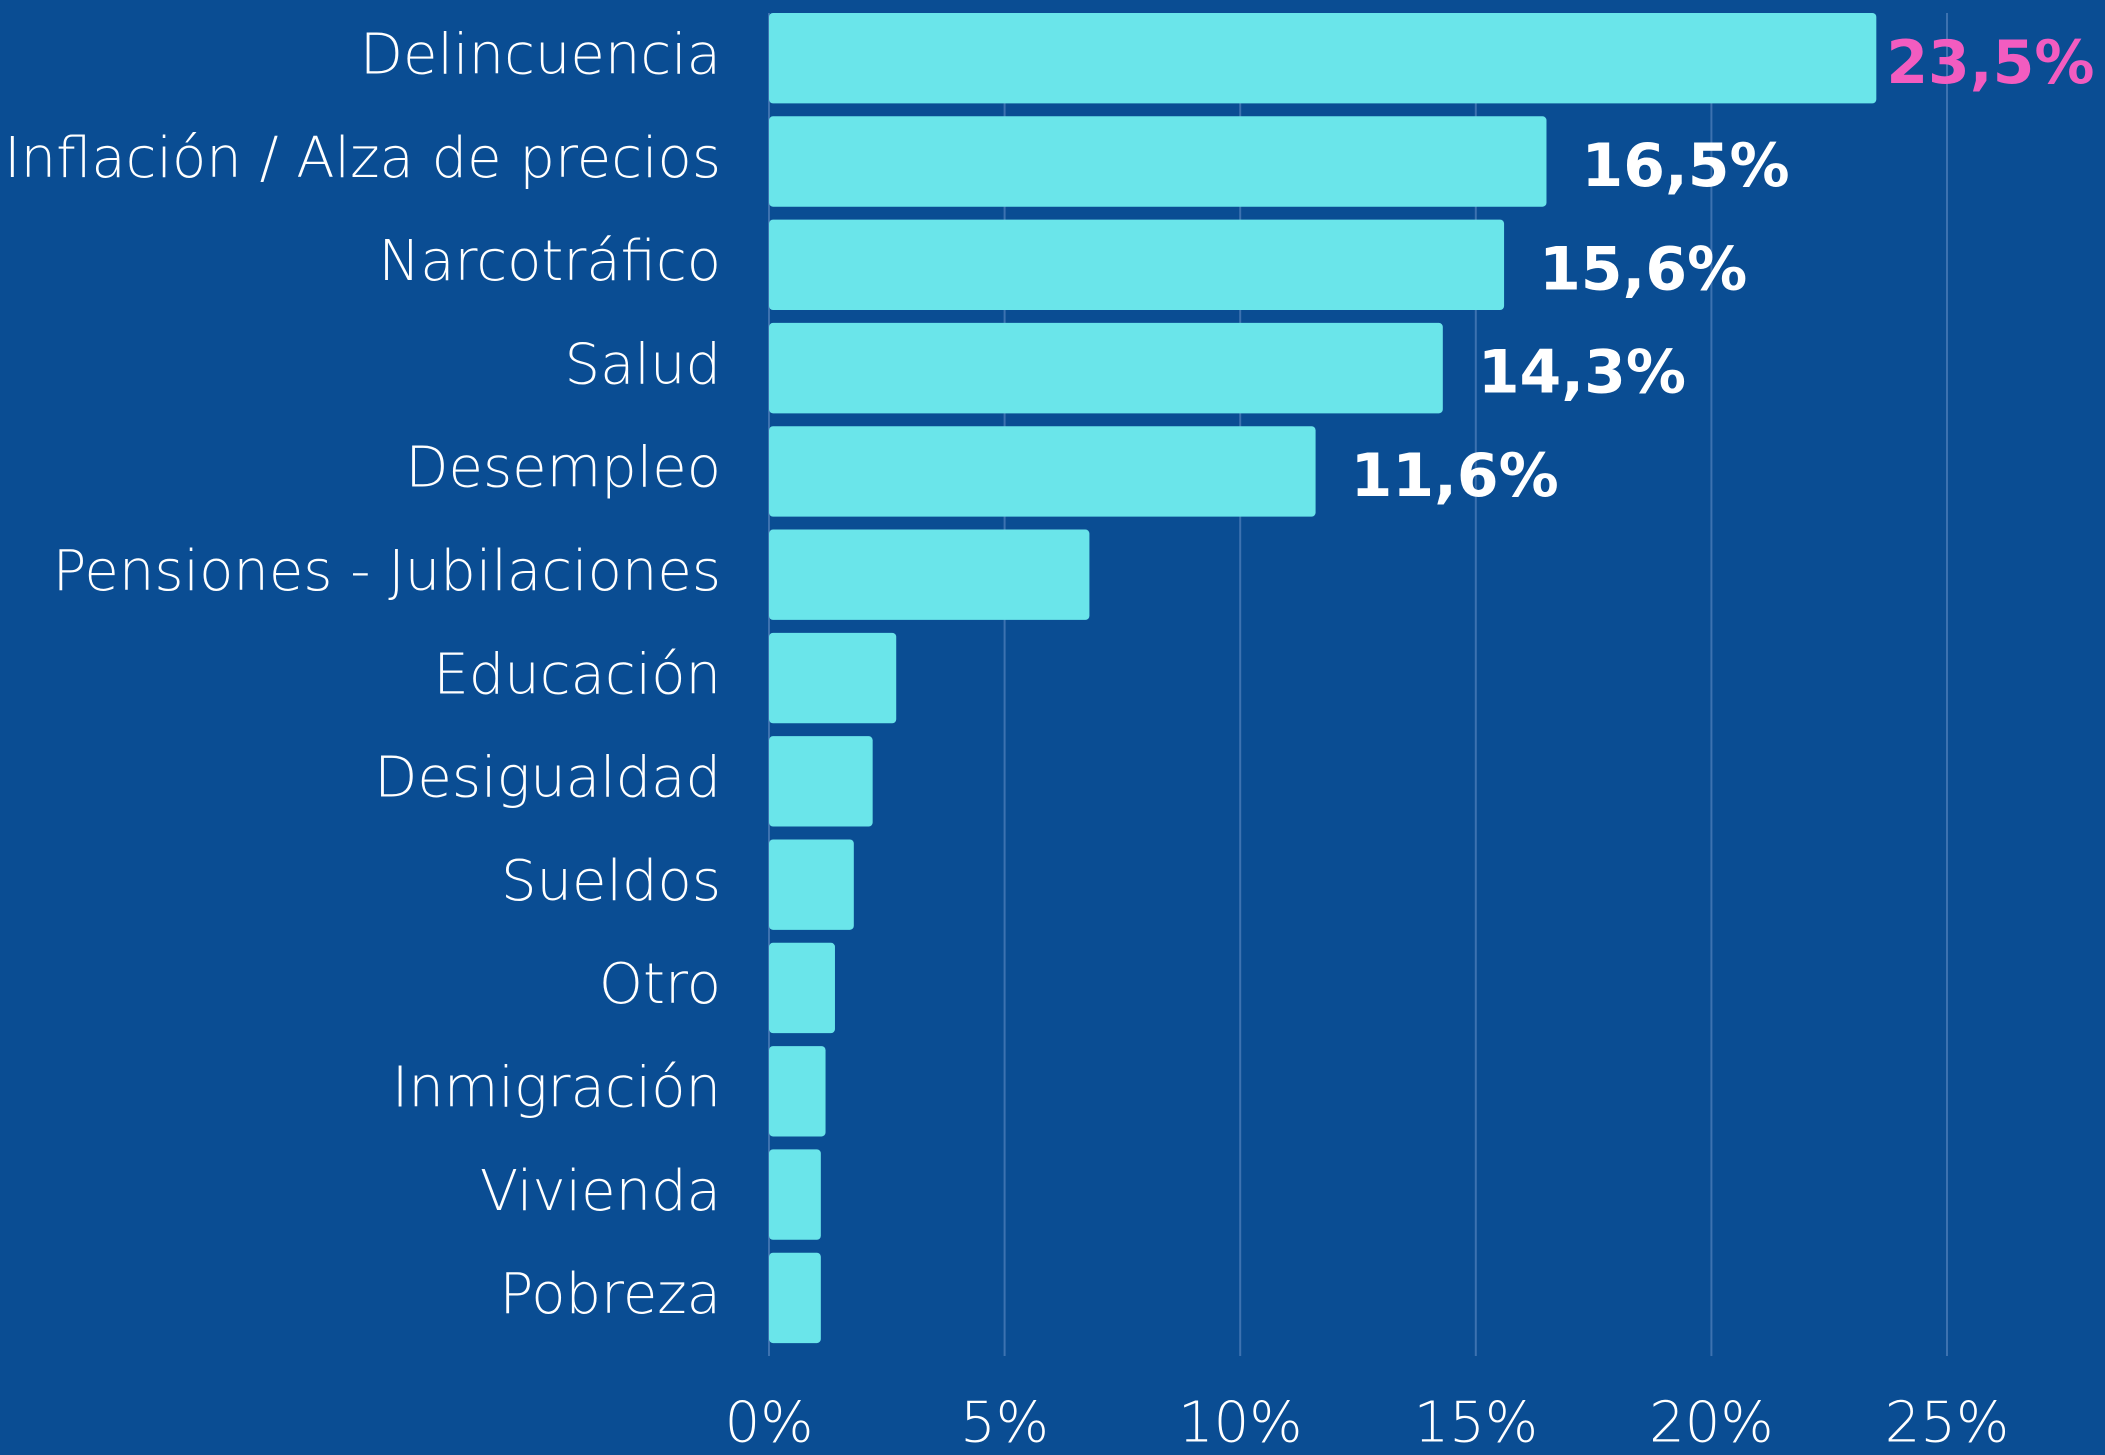 This screenshot has height=1455, width=2105. Describe the element at coordinates (1643, 269) in the screenshot. I see `value-label: 15,6%` at that location.